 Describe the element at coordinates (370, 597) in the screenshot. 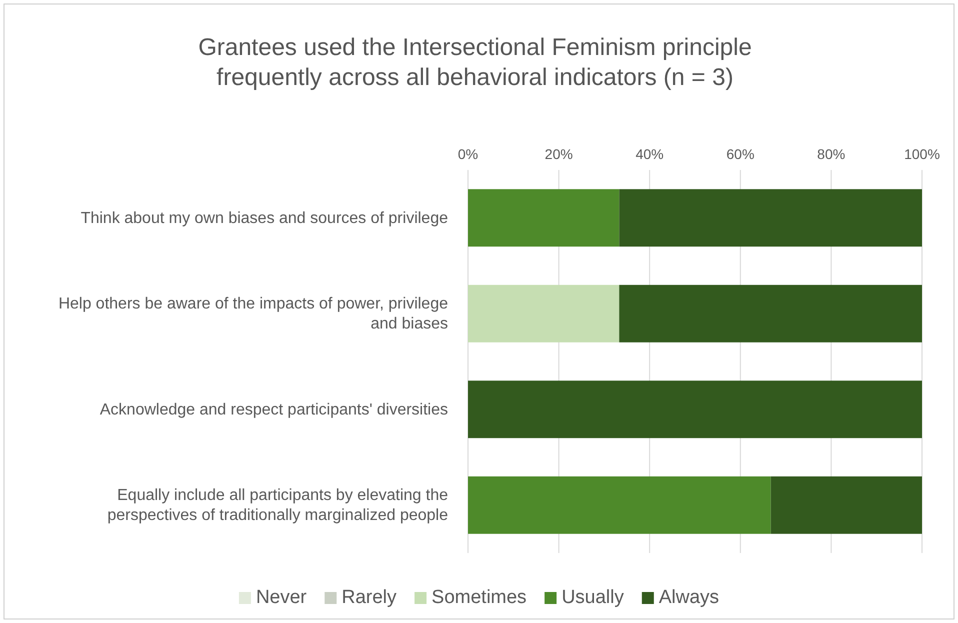

I see `legend-label: Rarely` at that location.